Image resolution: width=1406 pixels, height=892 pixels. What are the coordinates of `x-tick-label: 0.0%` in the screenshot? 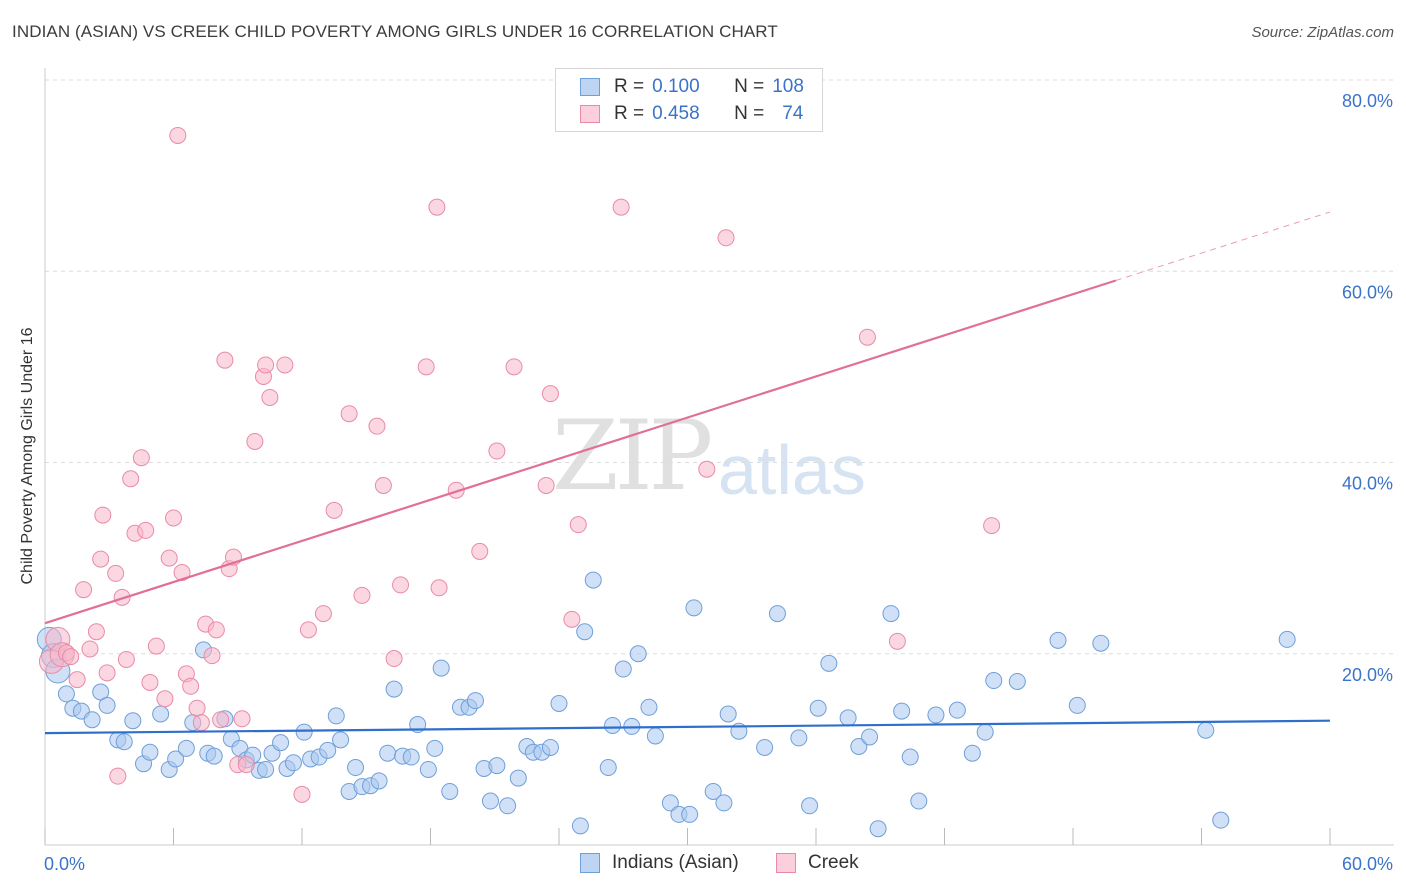 It's located at (64, 864).